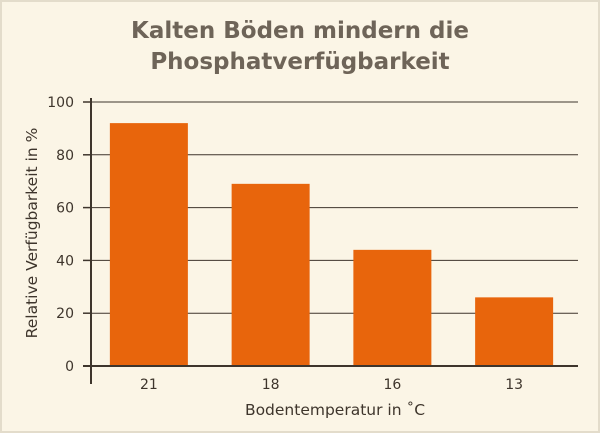 Image resolution: width=600 pixels, height=433 pixels. Describe the element at coordinates (60, 103) in the screenshot. I see `y-tick-label: 100` at that location.